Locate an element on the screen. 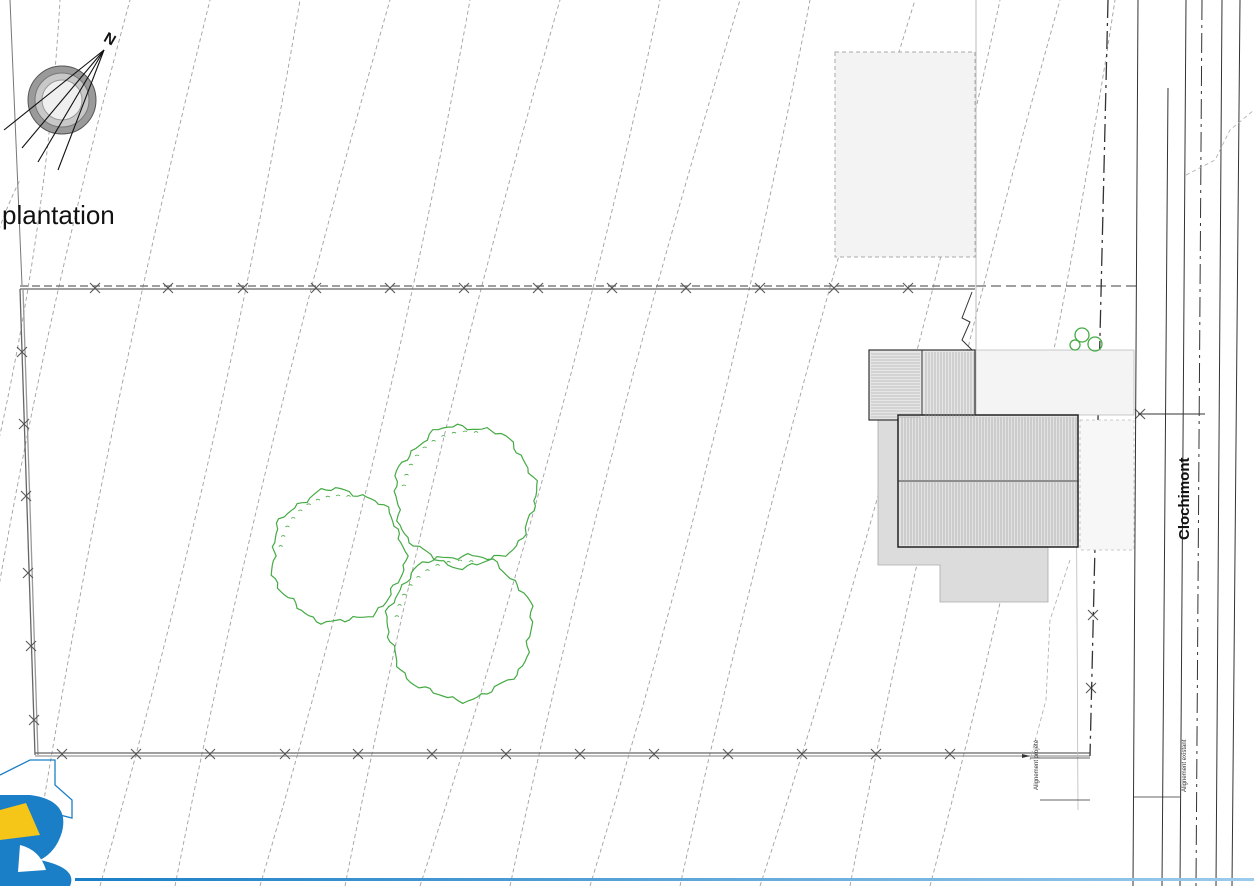  contour-line is located at coordinates (120, 443).